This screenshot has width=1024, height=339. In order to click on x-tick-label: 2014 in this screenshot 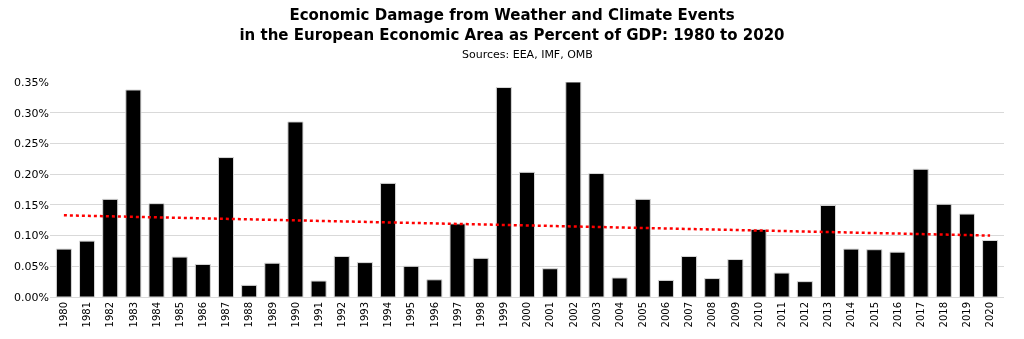, I will do `click(851, 315)`.